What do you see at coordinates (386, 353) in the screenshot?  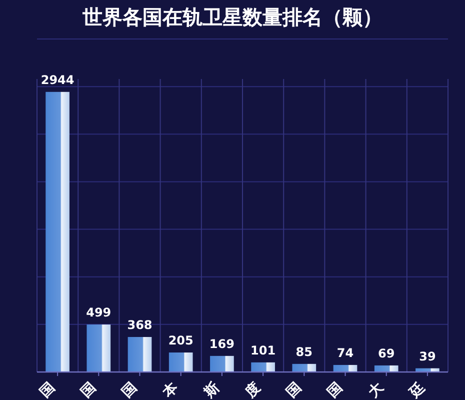 I see `data-label: 69` at bounding box center [386, 353].